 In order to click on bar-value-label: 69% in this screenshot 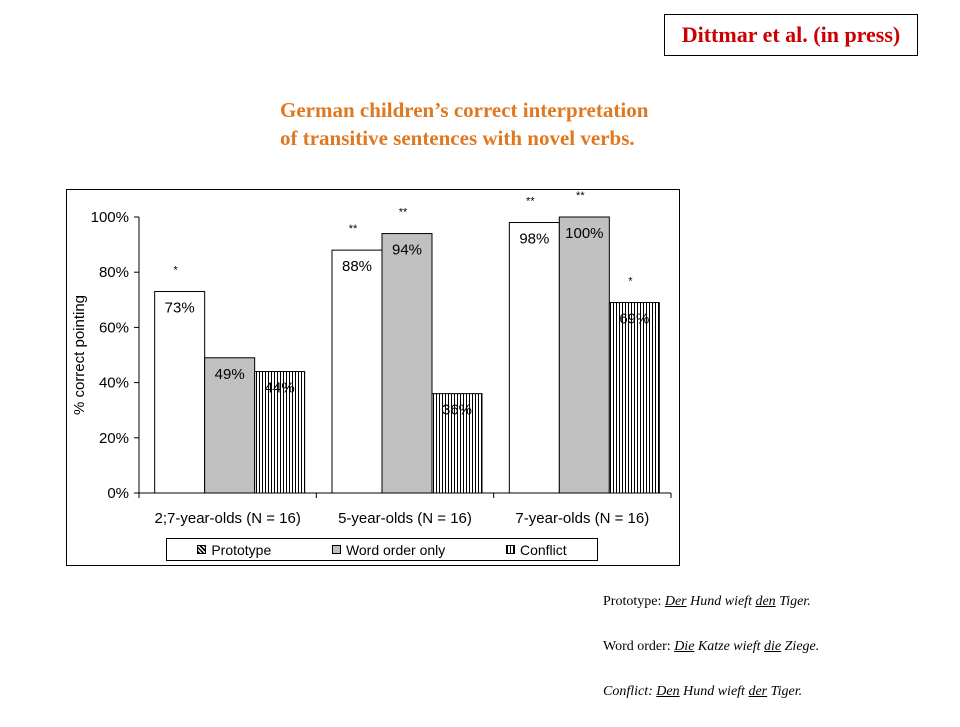, I will do `click(634, 319)`.